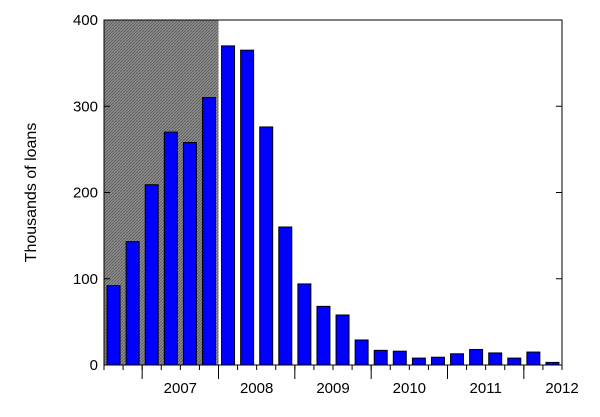 This screenshot has width=600, height=417. Describe the element at coordinates (85, 106) in the screenshot. I see `y-tick-label: 300` at that location.